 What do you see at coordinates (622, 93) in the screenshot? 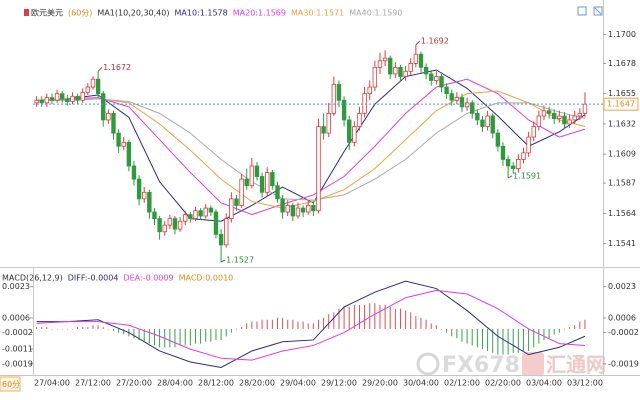
I see `y-tick-label: 1.1655` at bounding box center [622, 93].